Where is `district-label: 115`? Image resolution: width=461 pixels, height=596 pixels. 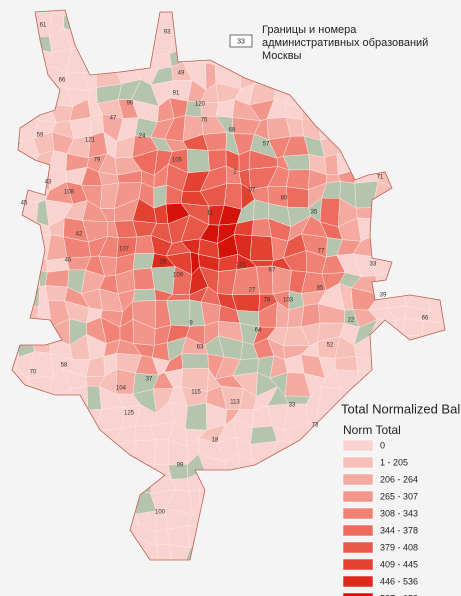 district-label: 115 is located at coordinates (196, 393).